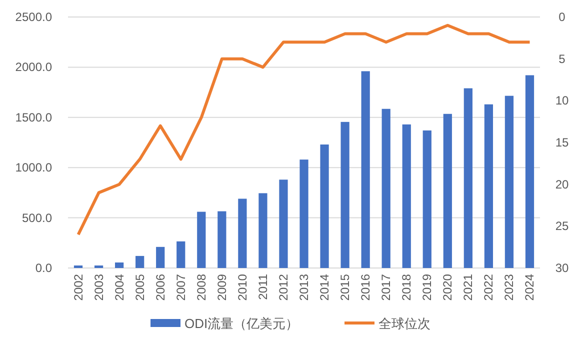 The height and width of the screenshot is (356, 581). I want to click on x-tick-label: 2014, so click(325, 287).